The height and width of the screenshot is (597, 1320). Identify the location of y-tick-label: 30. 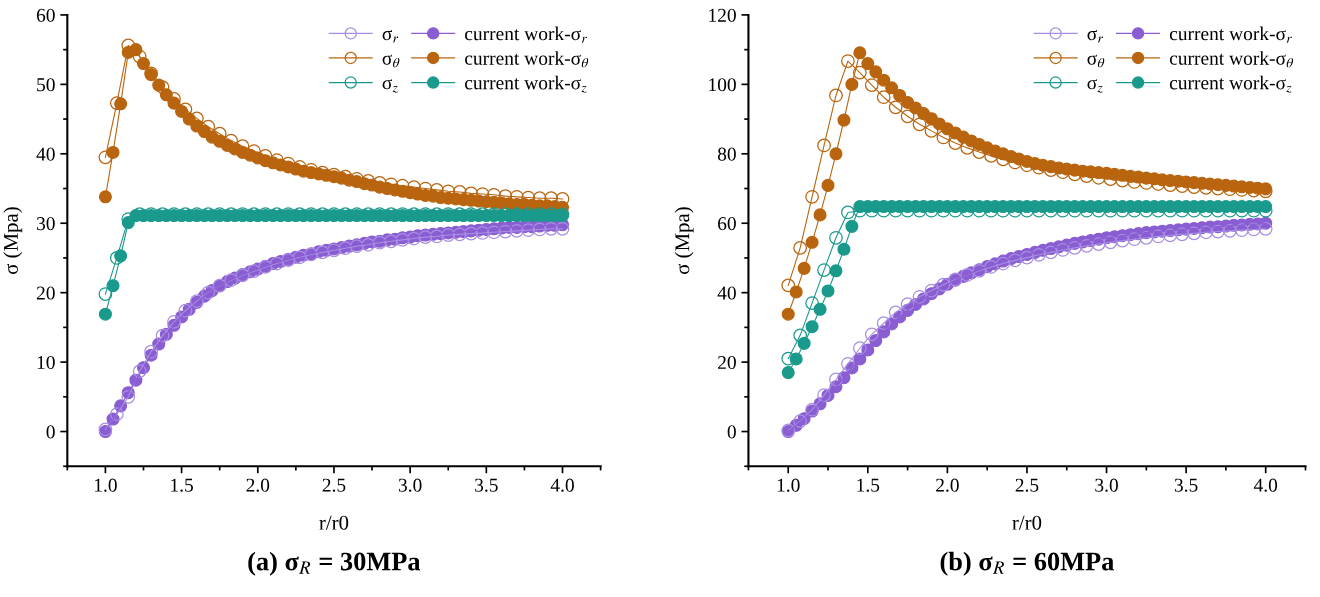
(46, 224).